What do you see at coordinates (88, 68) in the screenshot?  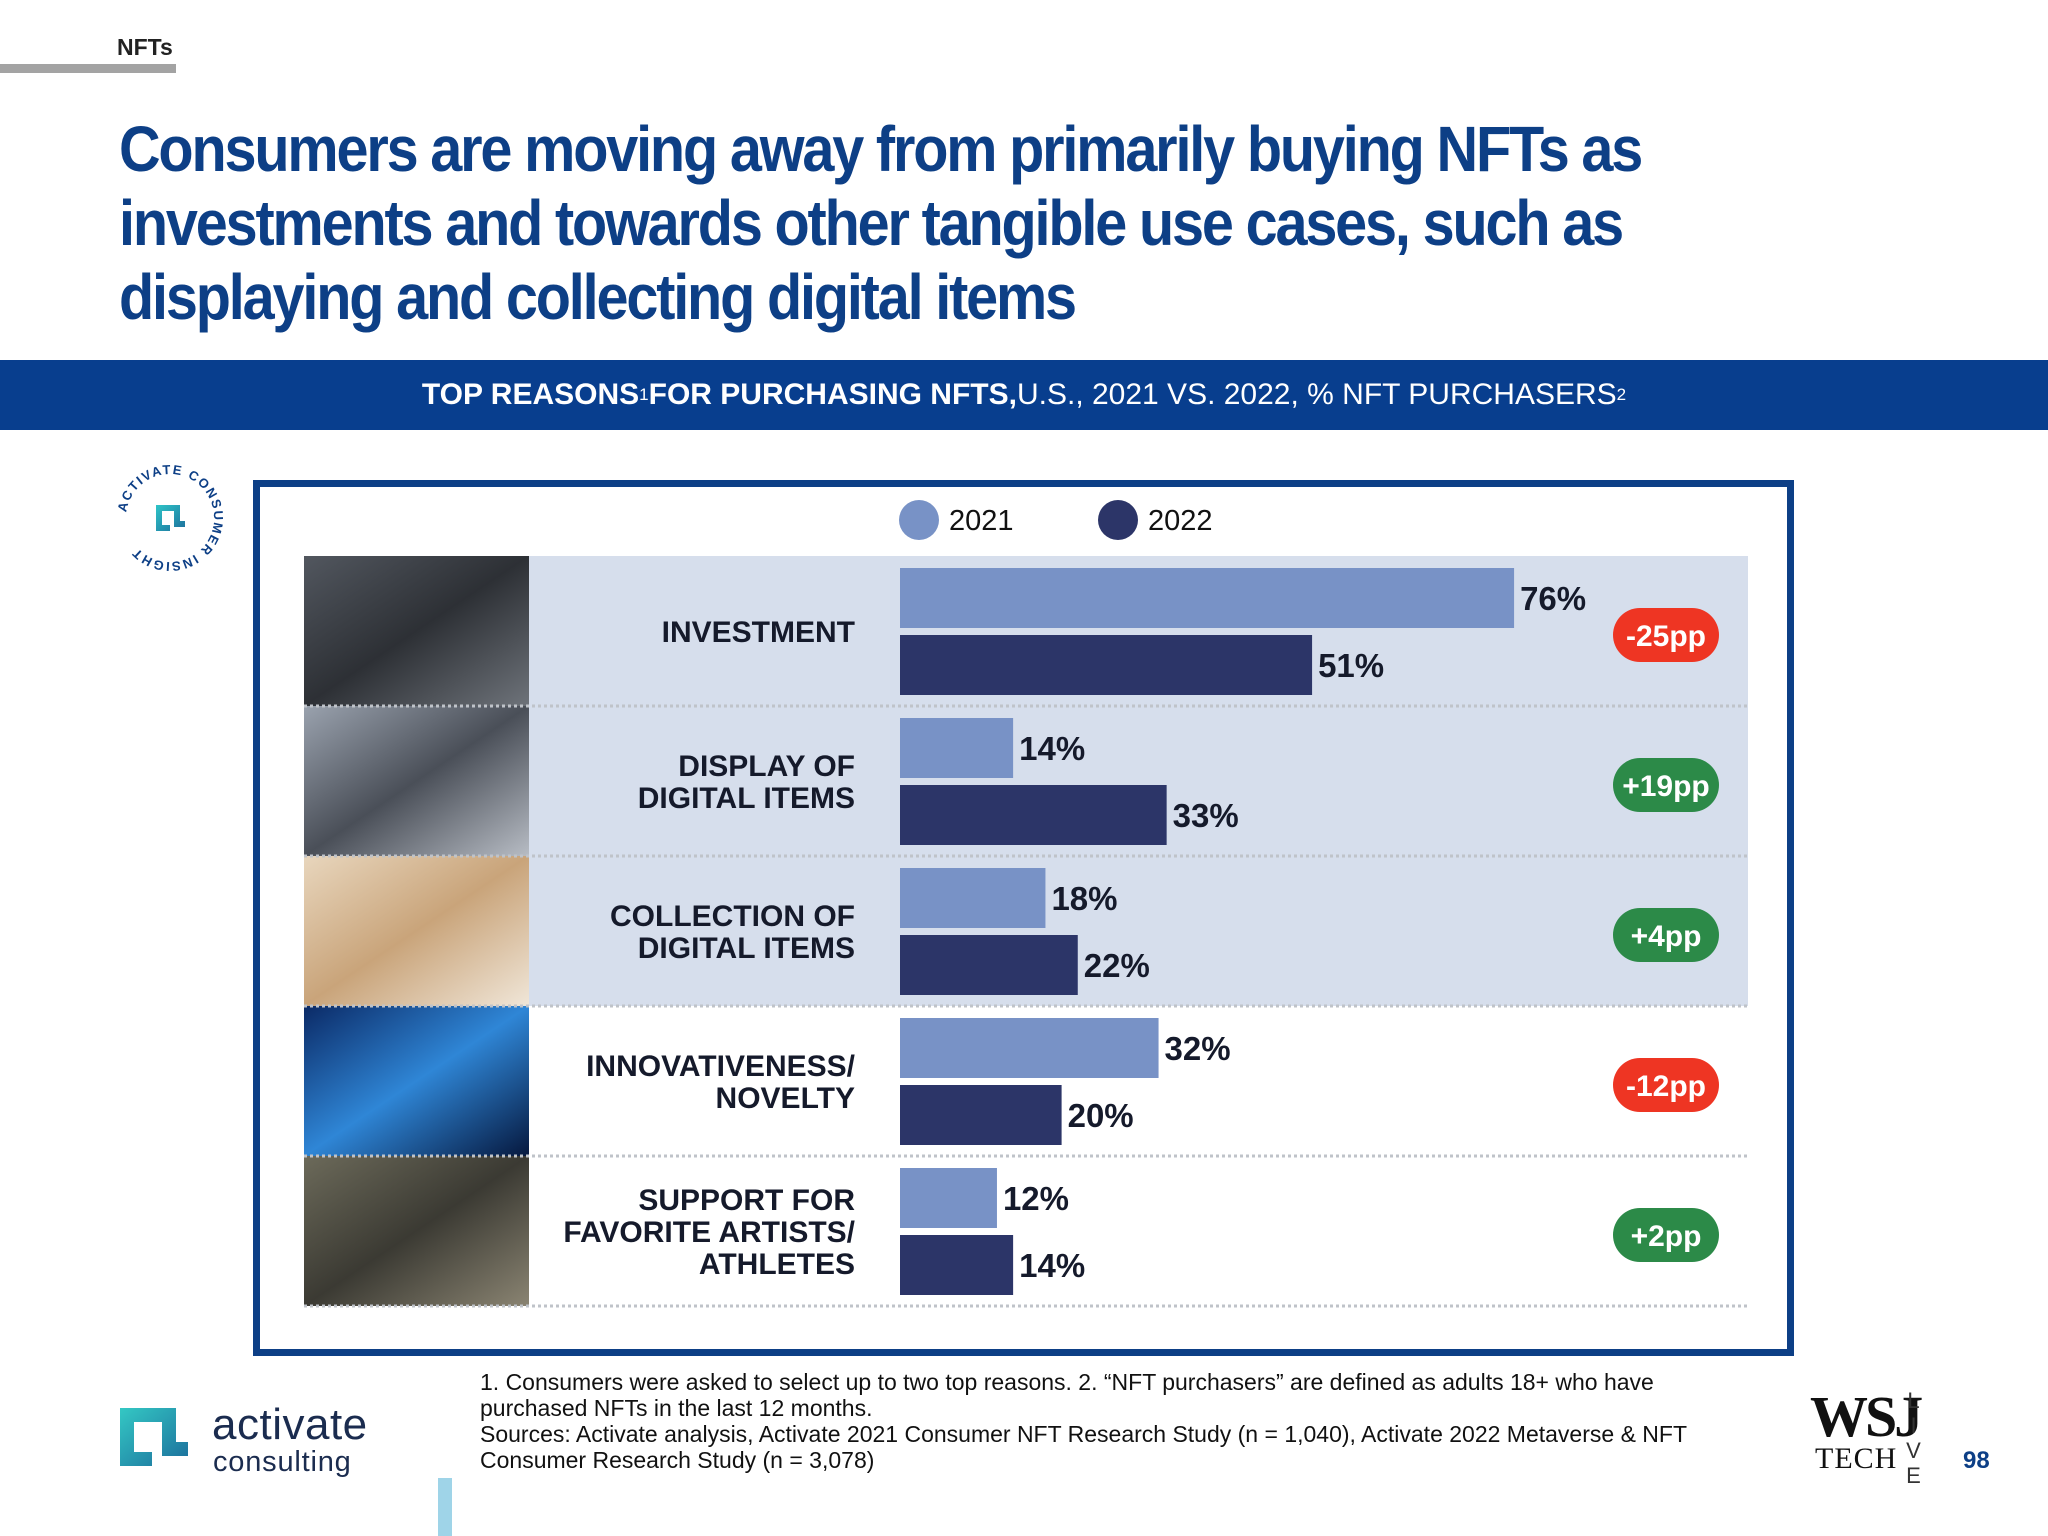 I see `section-divider` at bounding box center [88, 68].